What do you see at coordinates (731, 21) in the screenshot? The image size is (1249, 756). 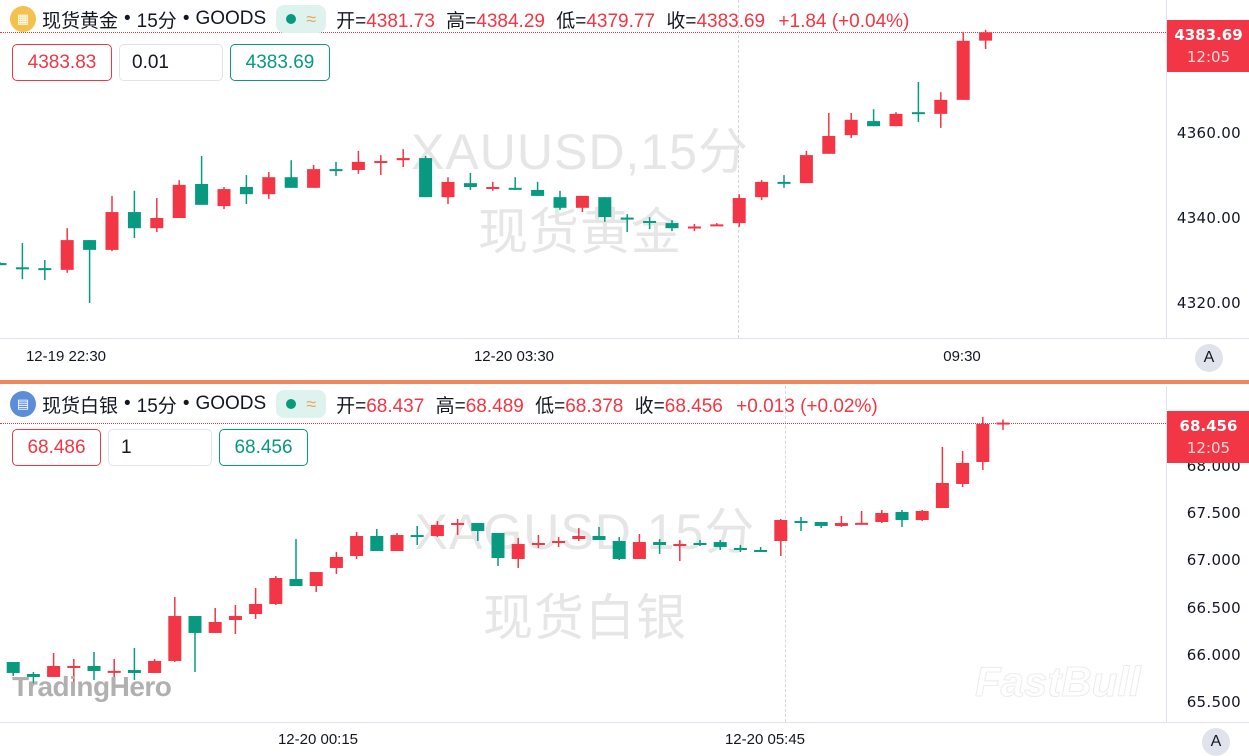 I see `close-value: 4383.69` at bounding box center [731, 21].